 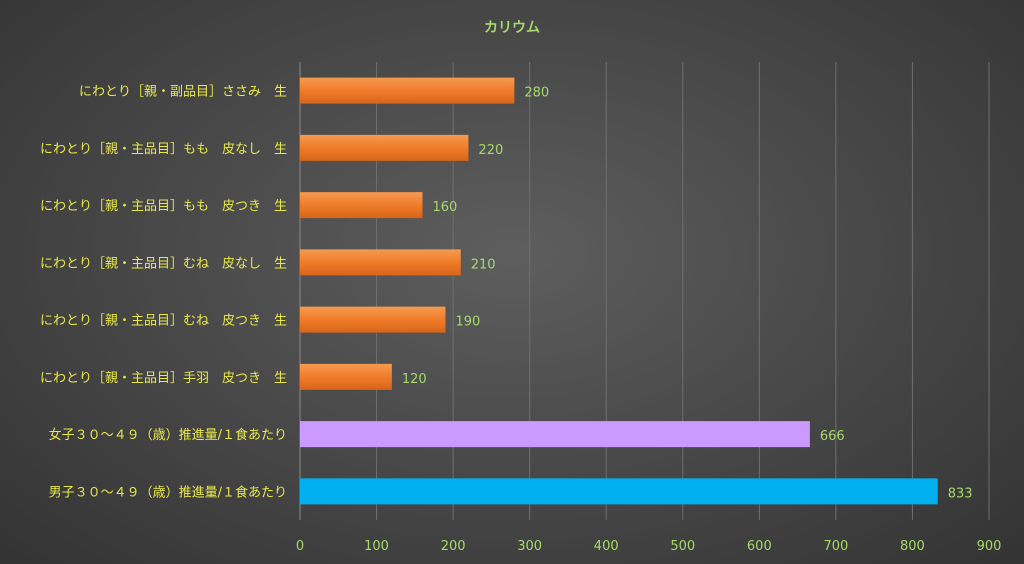 I want to click on category-label: 男子３０～４９（歳）推進量/１食あたり, so click(x=168, y=492).